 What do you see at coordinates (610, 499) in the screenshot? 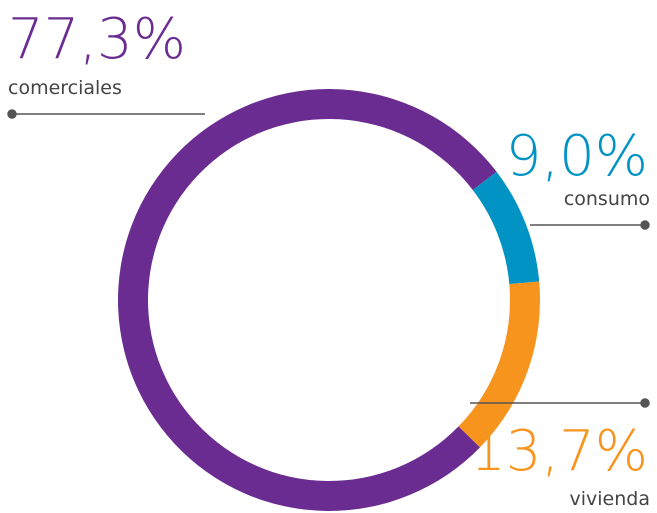
I see `category-label: vivienda` at bounding box center [610, 499].